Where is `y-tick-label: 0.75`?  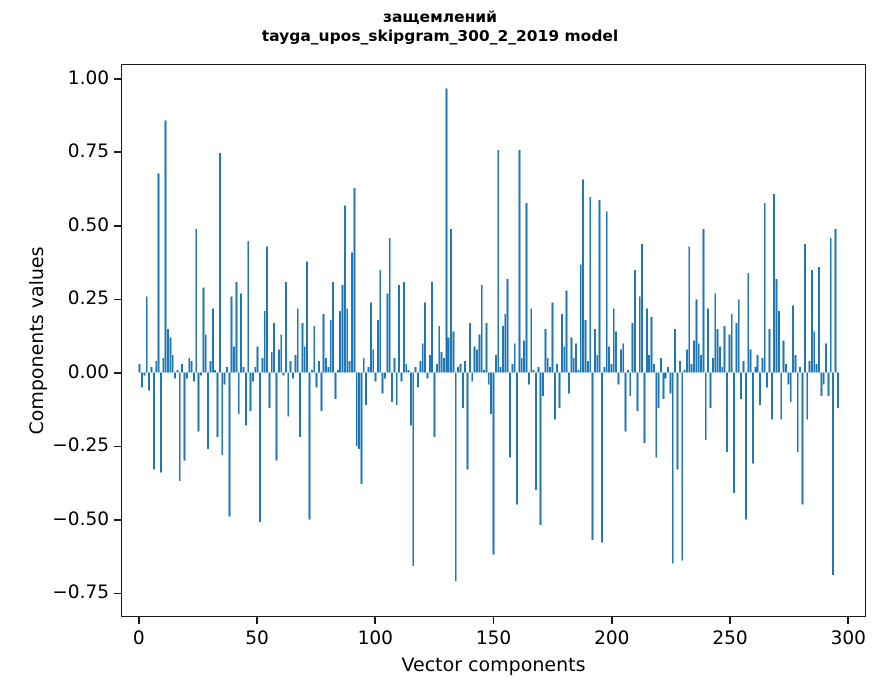 y-tick-label: 0.75 is located at coordinates (88, 152).